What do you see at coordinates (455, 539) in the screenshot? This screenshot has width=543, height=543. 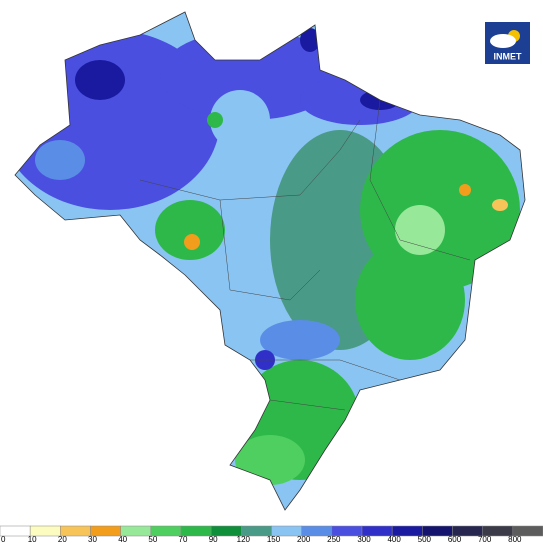 I see `legend-tick-label: 600` at bounding box center [455, 539].